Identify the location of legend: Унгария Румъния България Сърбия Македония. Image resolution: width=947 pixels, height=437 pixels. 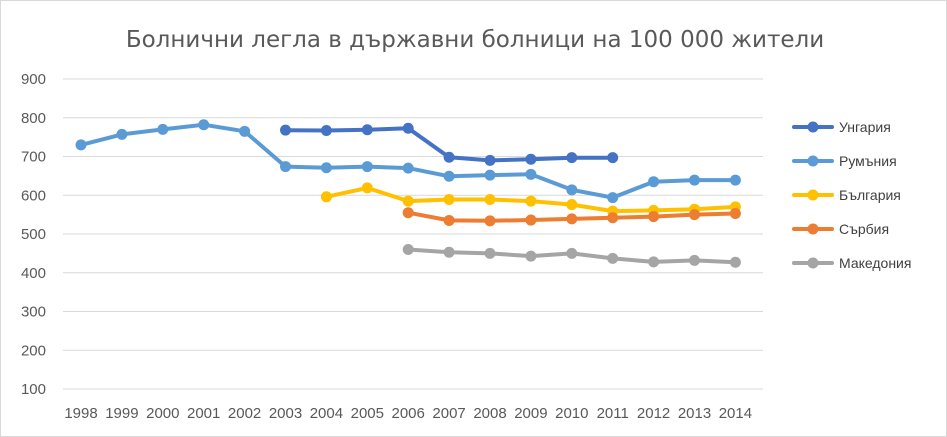
(851, 195).